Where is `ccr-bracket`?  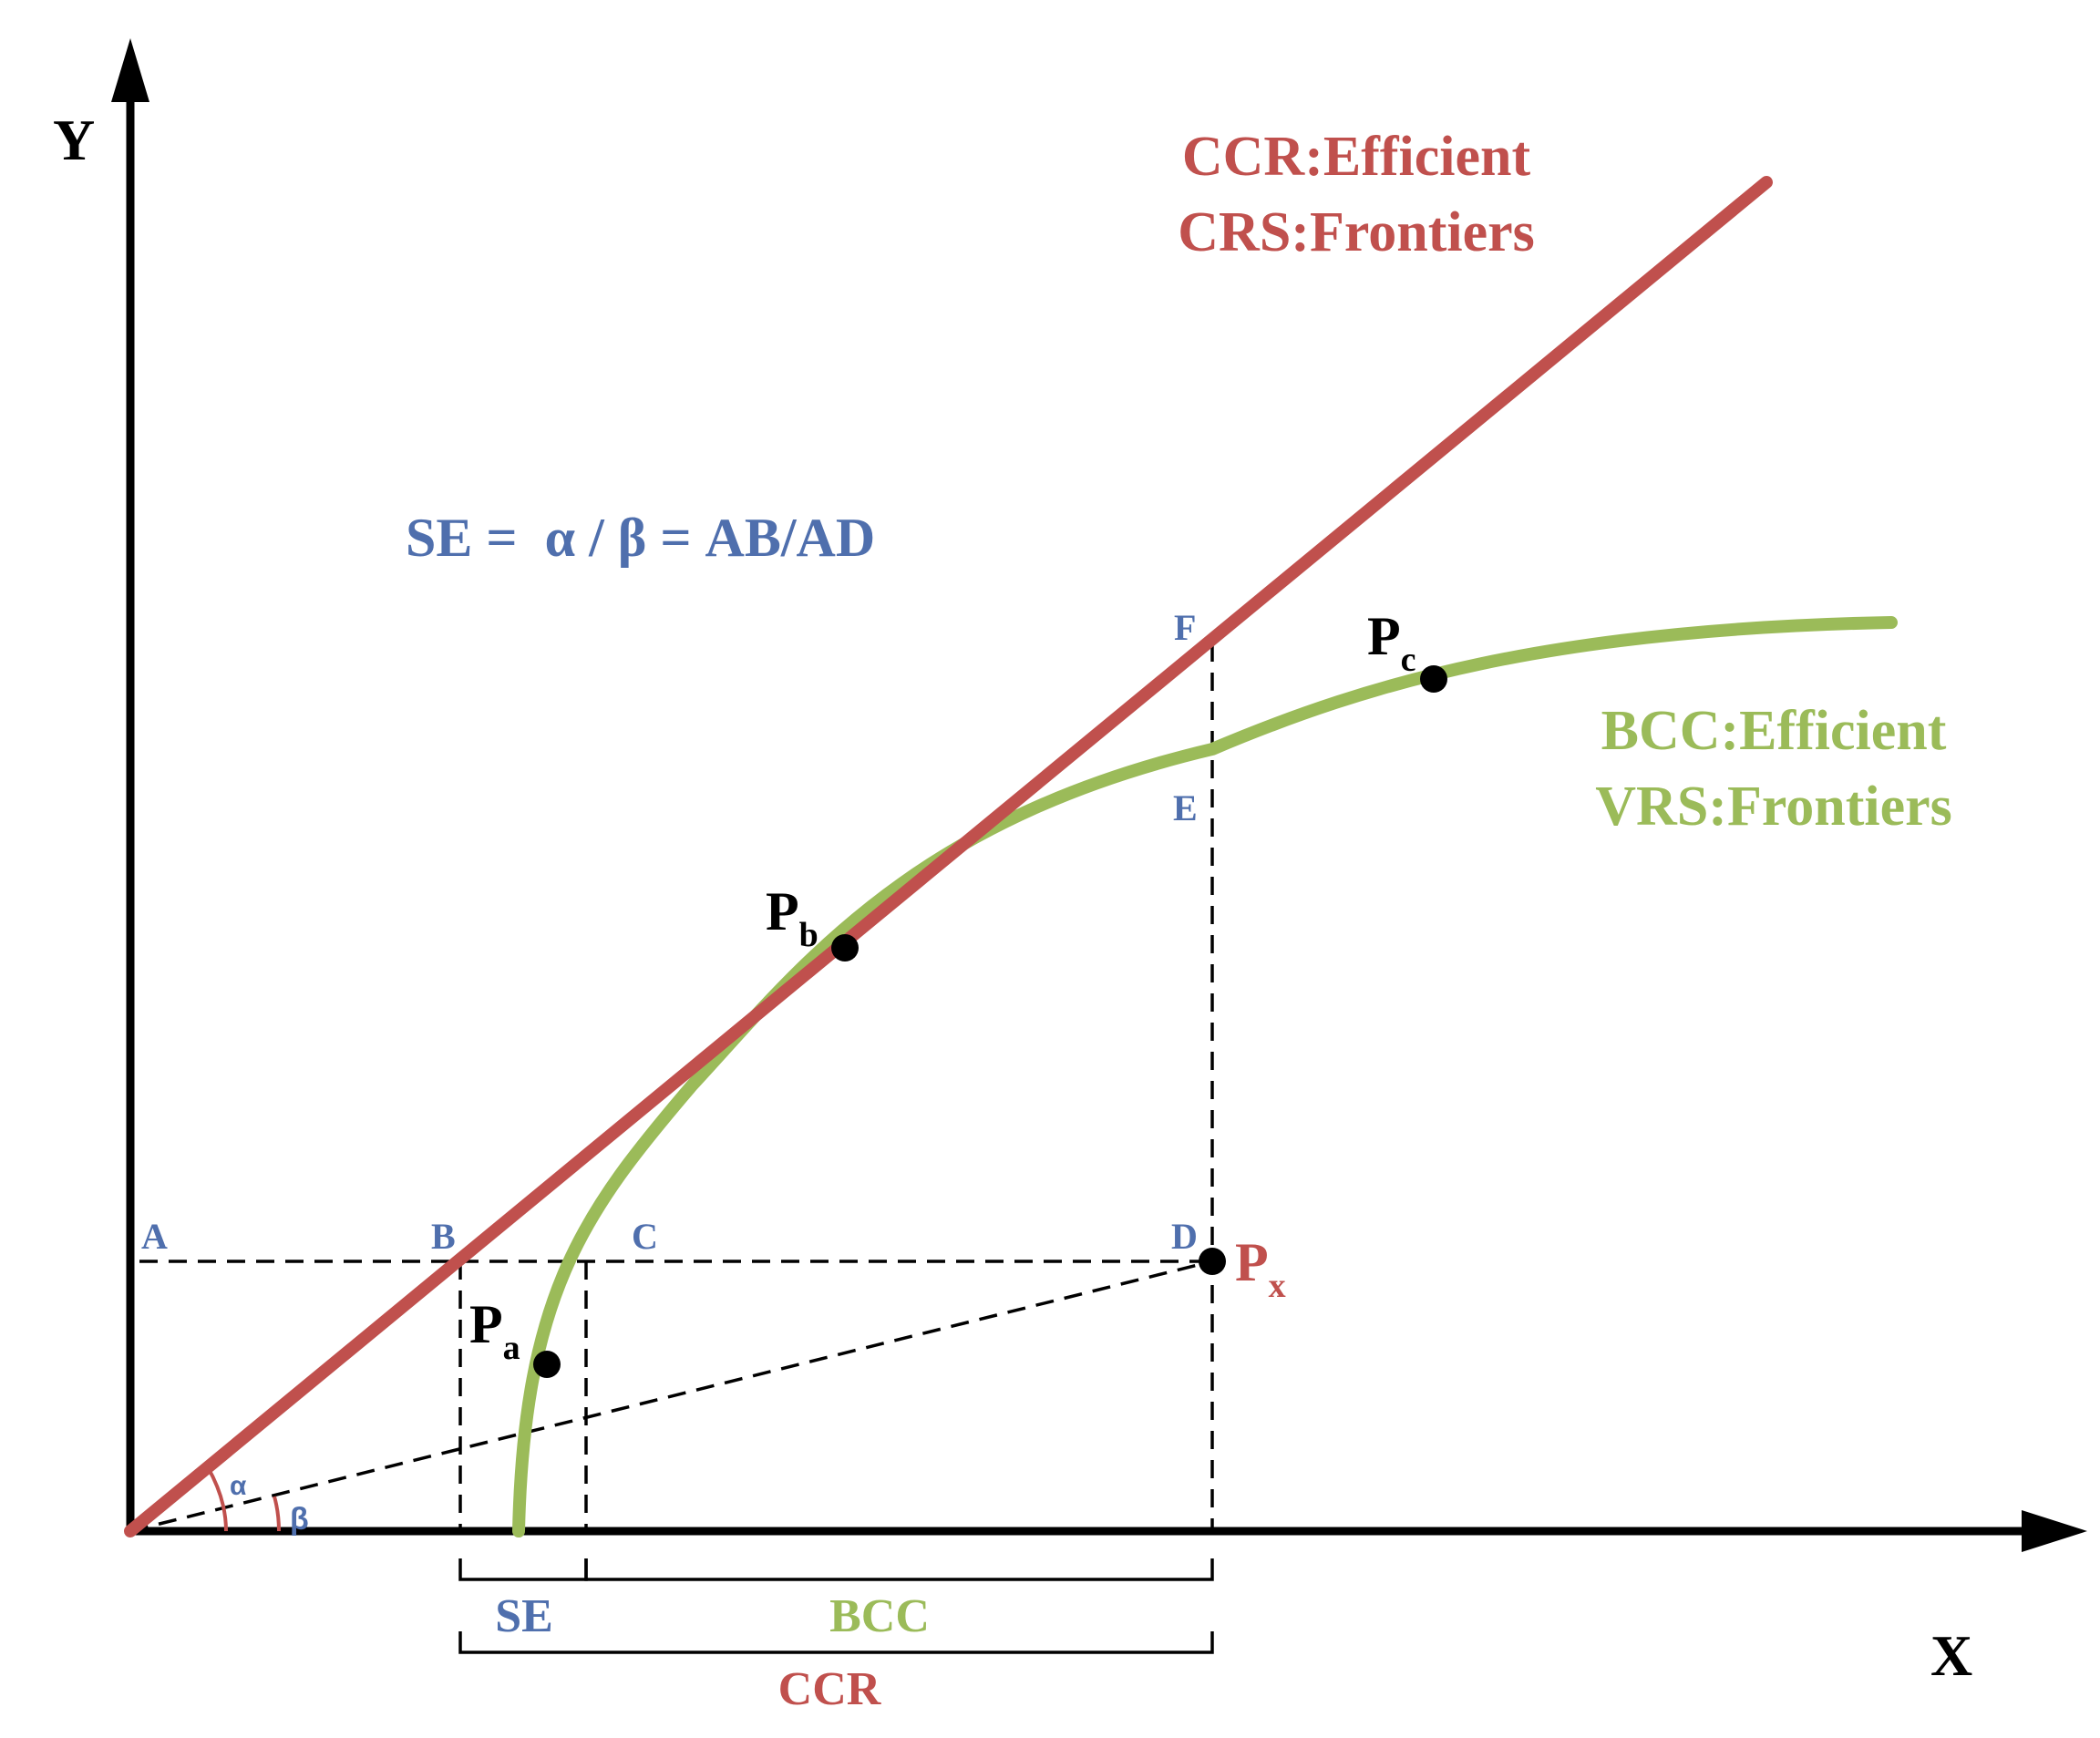 ccr-bracket is located at coordinates (836, 1642).